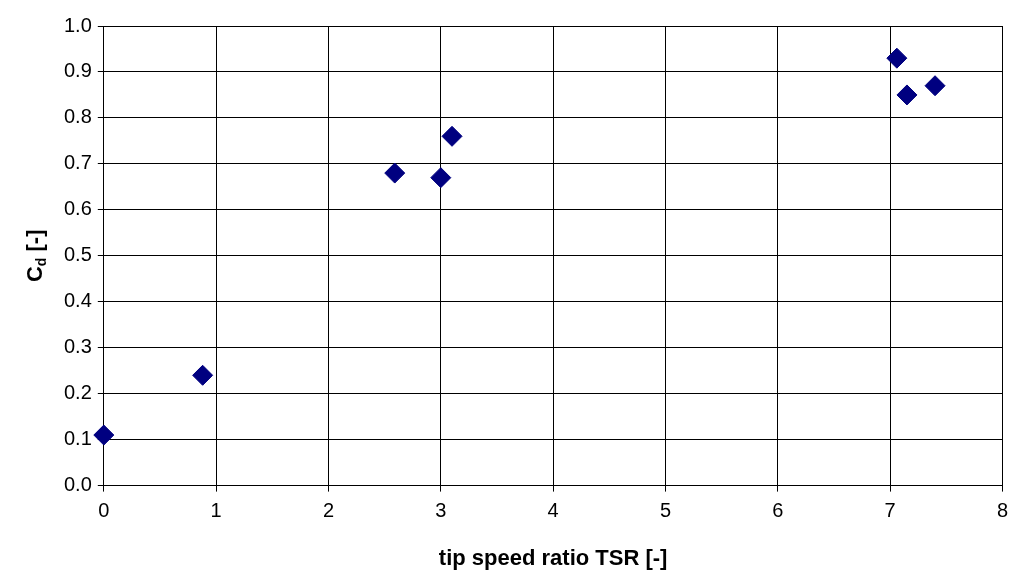  Describe the element at coordinates (553, 510) in the screenshot. I see `x-tick-label: 4` at that location.